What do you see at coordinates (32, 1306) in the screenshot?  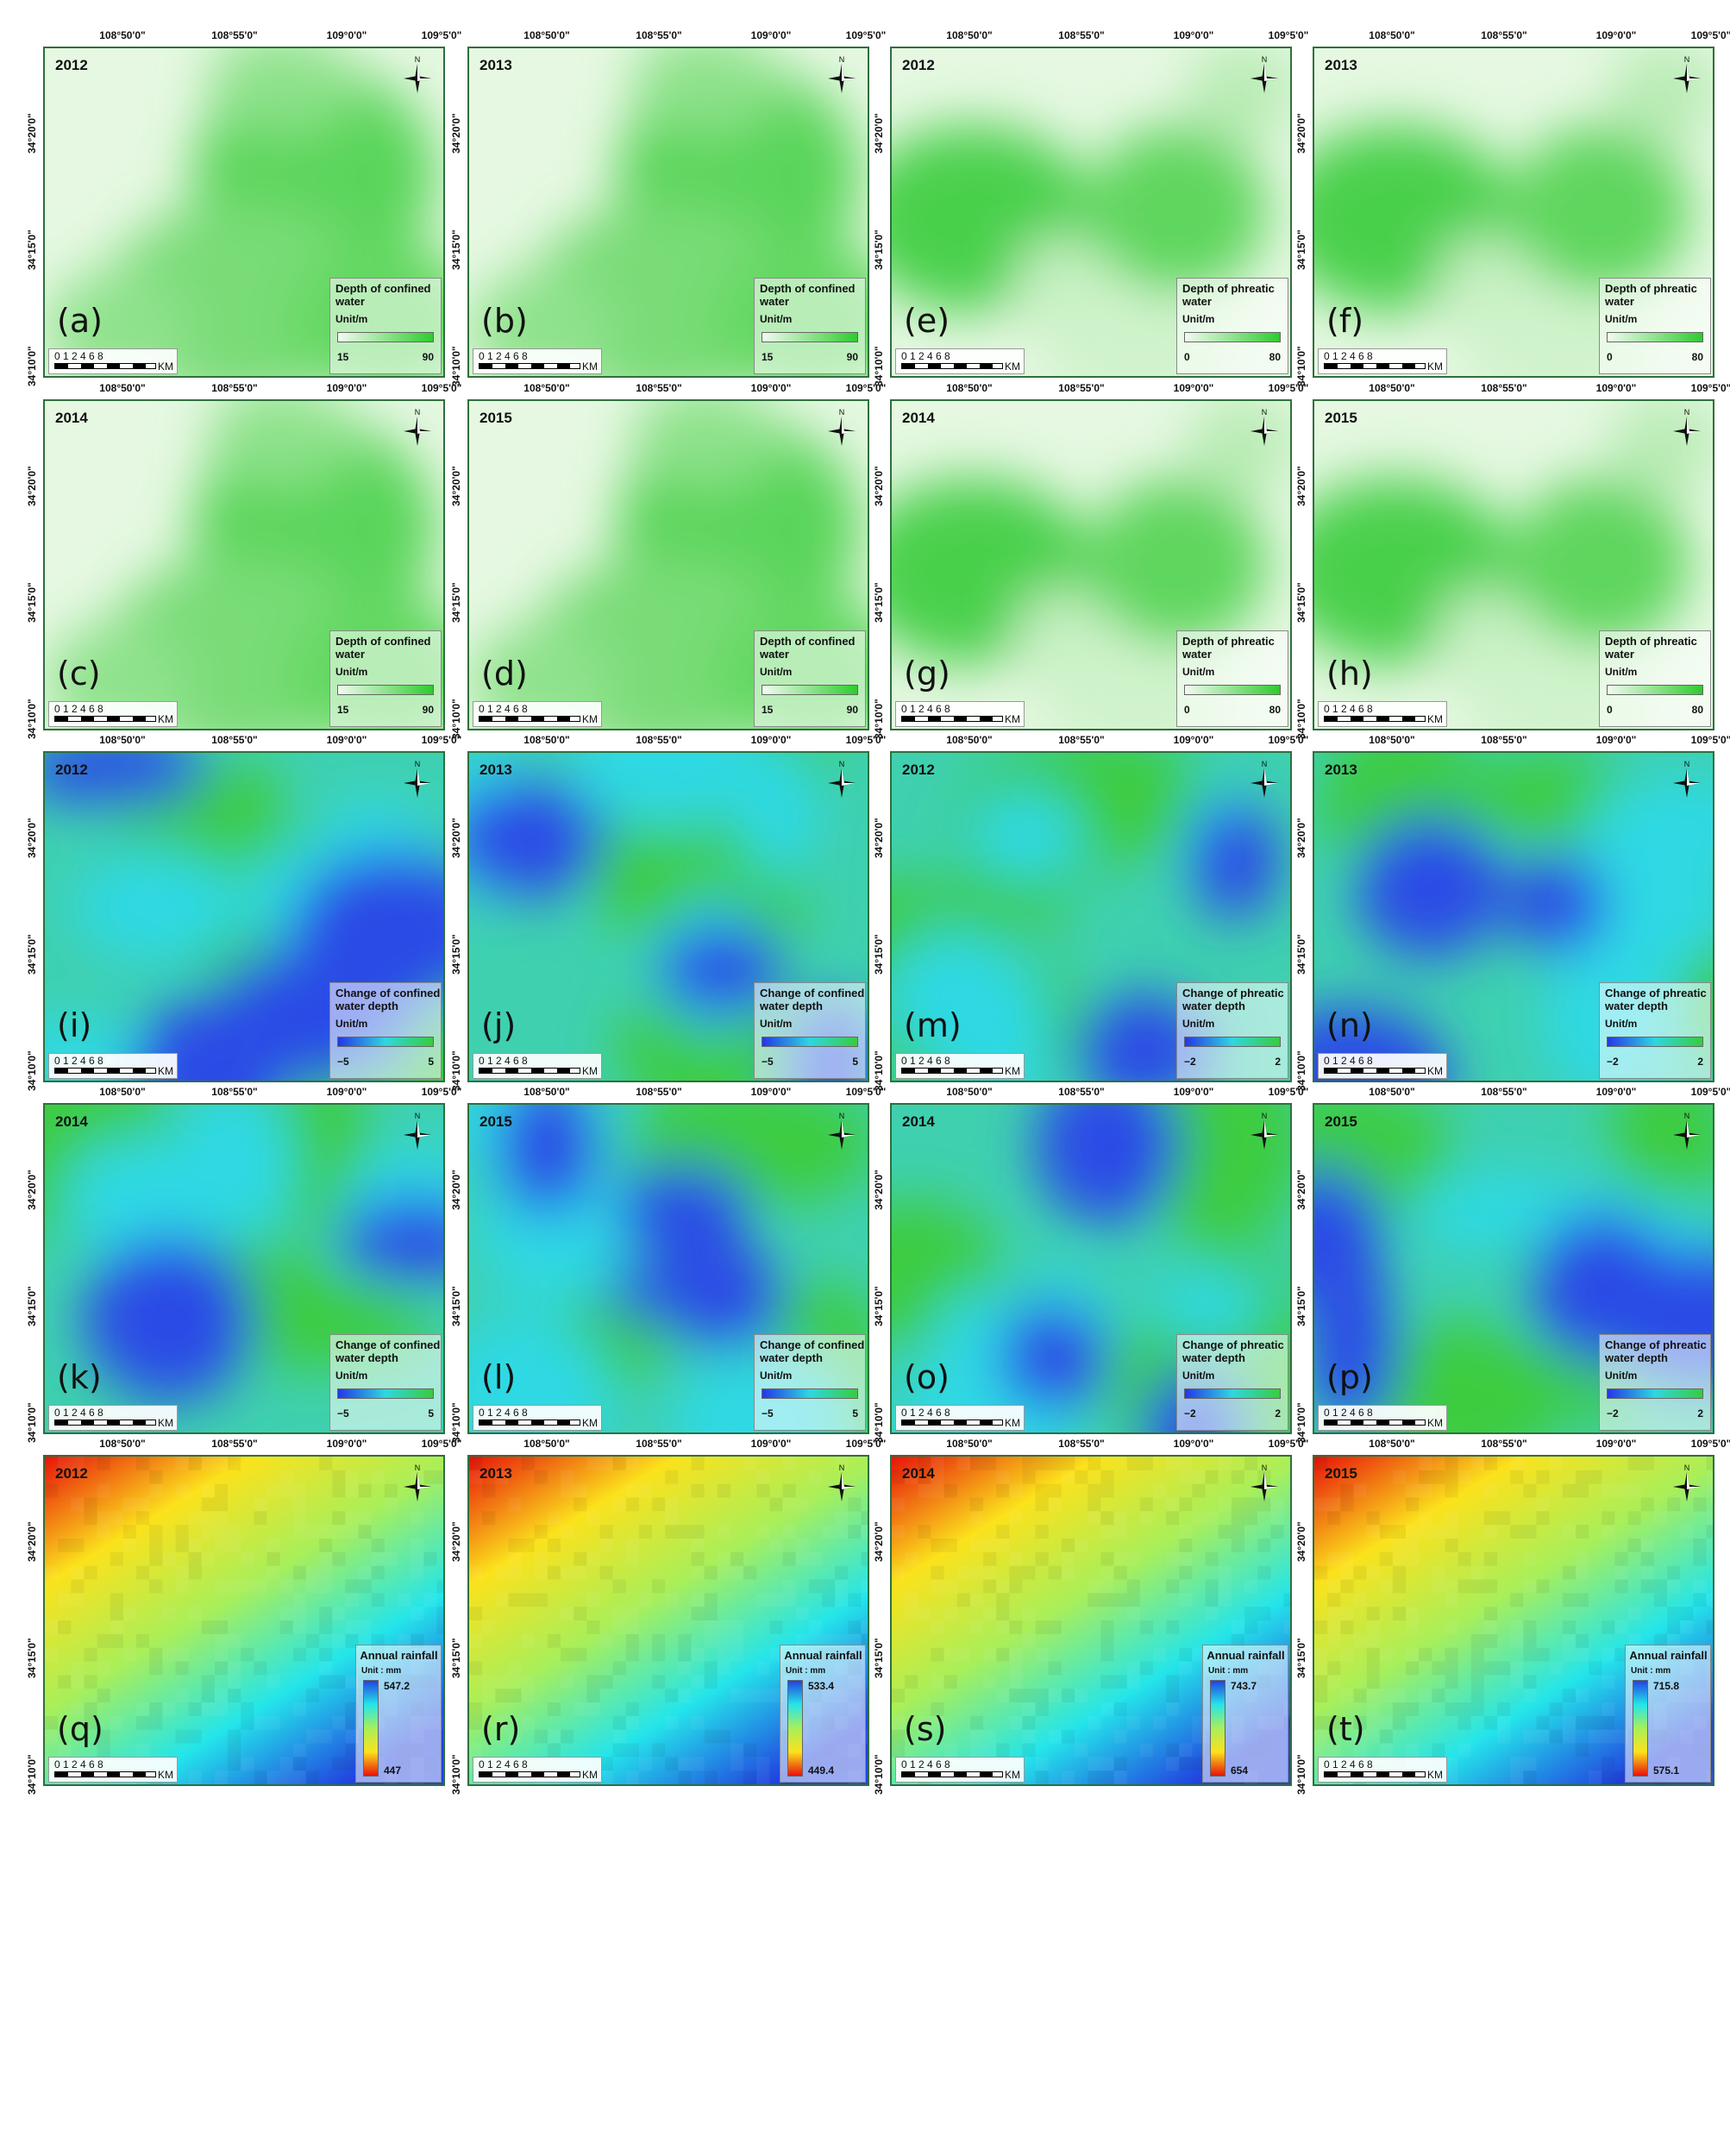 I see `latitude-tick-label: 34°15'0"` at bounding box center [32, 1306].